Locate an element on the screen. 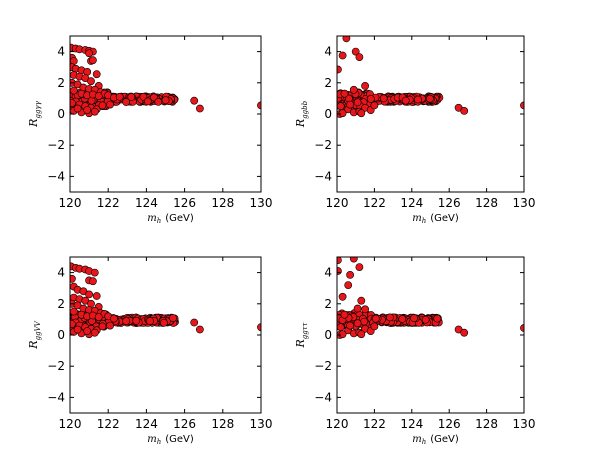  axes-frame is located at coordinates (165, 114).